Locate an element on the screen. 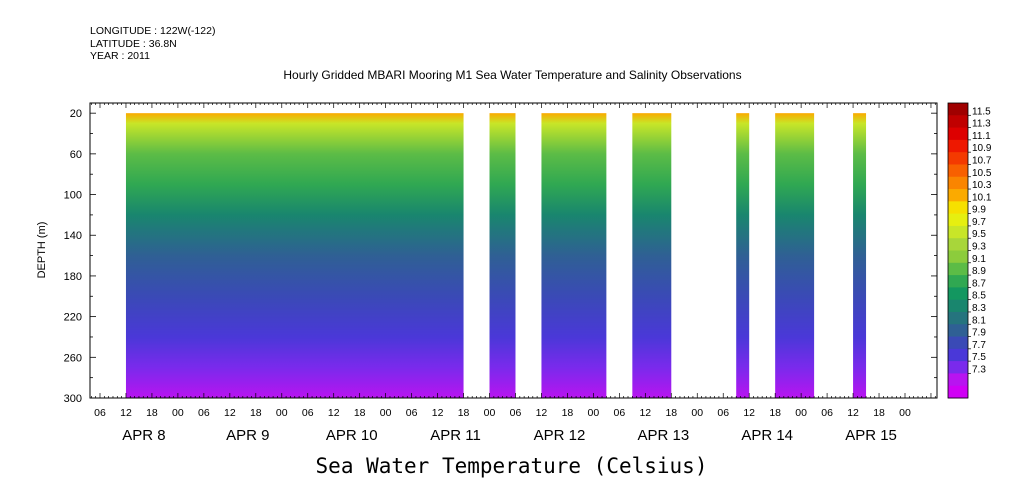 The image size is (1009, 504). colorbar-label: 8.3 is located at coordinates (979, 308).